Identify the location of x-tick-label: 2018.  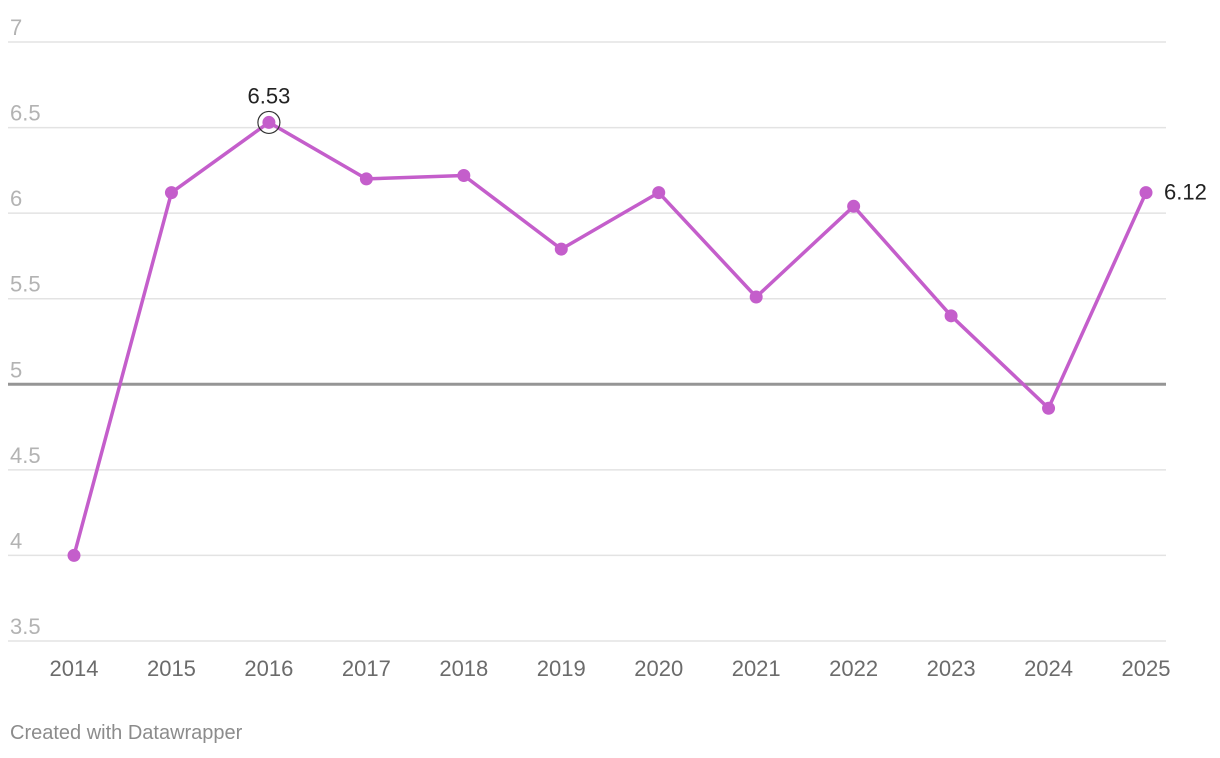
(463, 668).